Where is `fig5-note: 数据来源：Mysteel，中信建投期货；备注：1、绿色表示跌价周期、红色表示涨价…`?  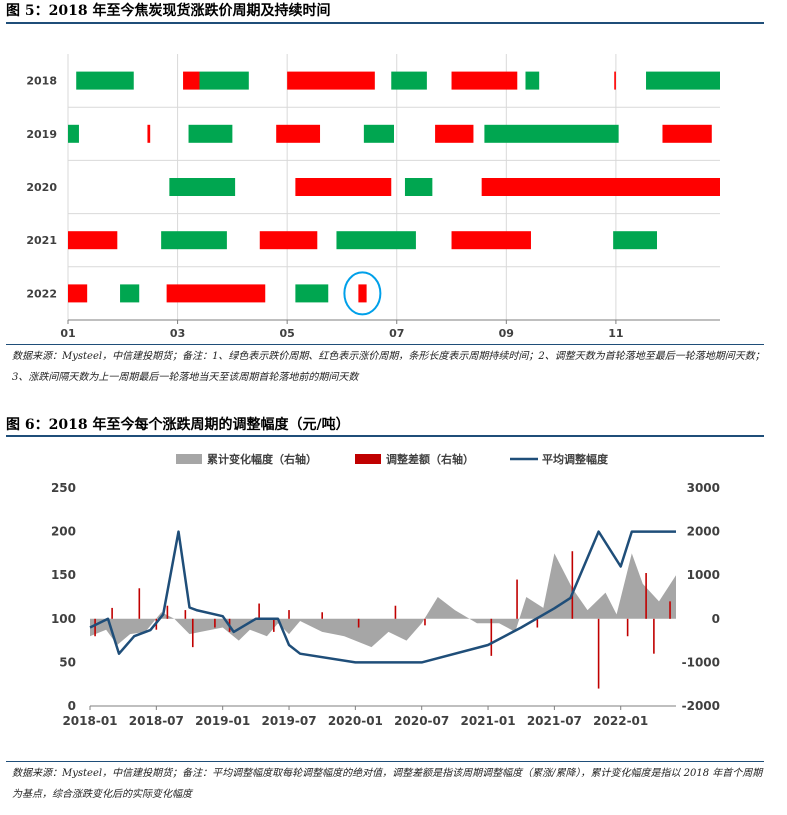
fig5-note: 数据来源：Mysteel，中信建投期货；备注：1、绿色表示跌价周期、红色表示涨价… is located at coordinates (388, 367).